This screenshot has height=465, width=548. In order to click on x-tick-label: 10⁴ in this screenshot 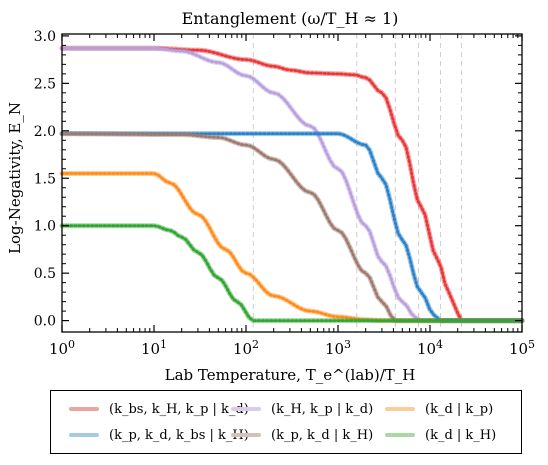, I will do `click(430, 348)`.